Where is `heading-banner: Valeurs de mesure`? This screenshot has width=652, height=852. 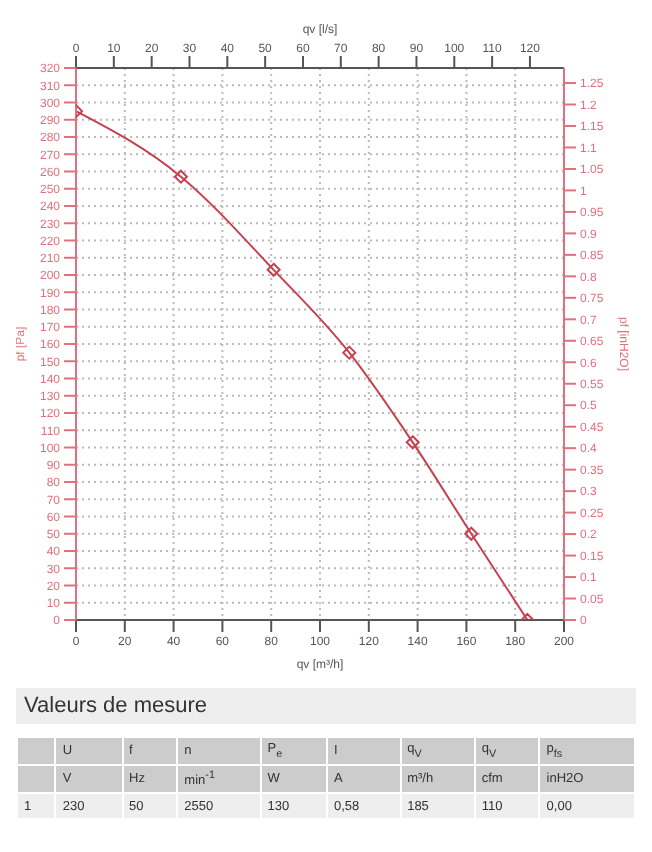
heading-banner: Valeurs de mesure is located at coordinates (326, 706).